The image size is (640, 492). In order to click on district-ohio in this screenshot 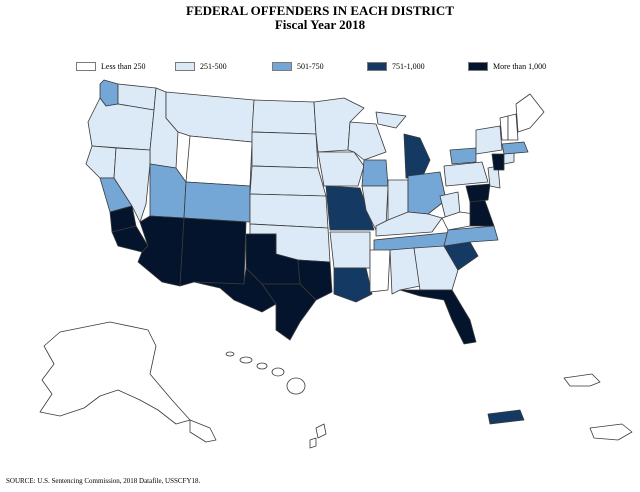, I will do `click(427, 193)`.